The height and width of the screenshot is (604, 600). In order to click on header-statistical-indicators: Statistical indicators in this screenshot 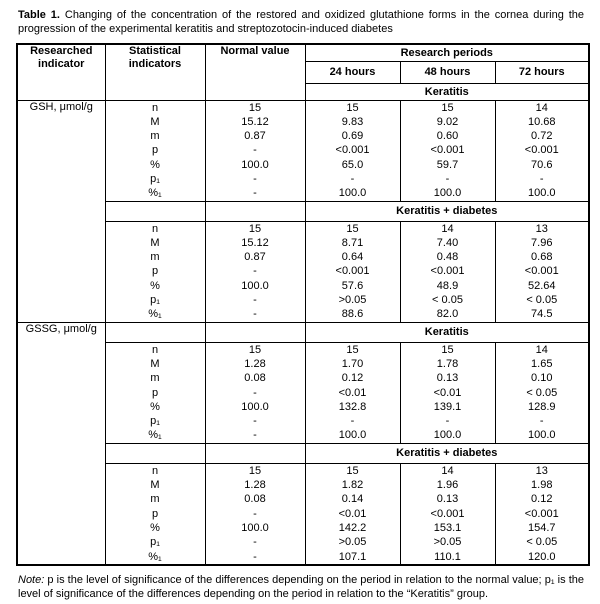, I will do `click(155, 72)`.